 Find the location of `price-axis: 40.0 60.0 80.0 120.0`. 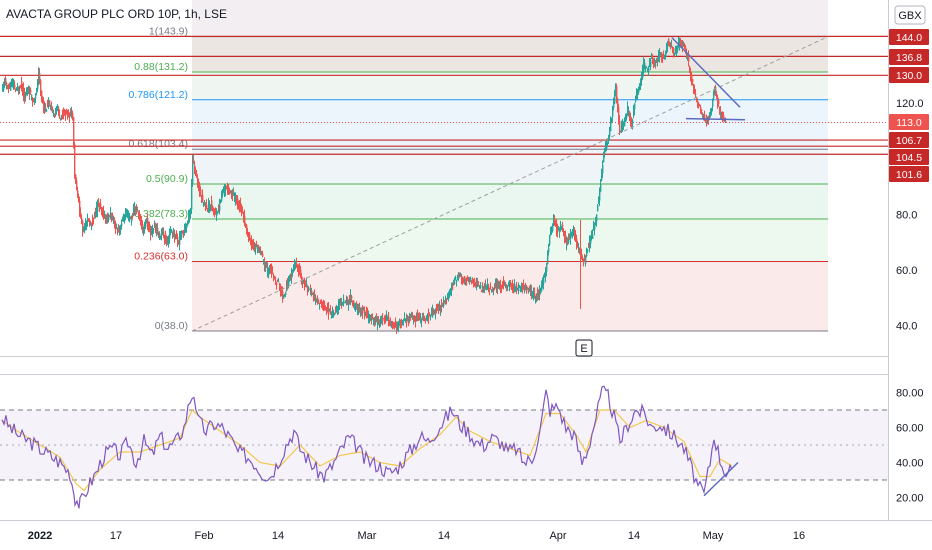

price-axis: 40.0 60.0 80.0 120.0 is located at coordinates (910, 215).